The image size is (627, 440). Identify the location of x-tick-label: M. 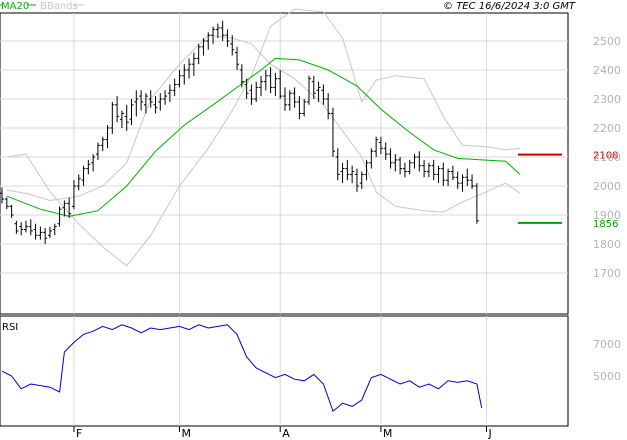
(388, 433).